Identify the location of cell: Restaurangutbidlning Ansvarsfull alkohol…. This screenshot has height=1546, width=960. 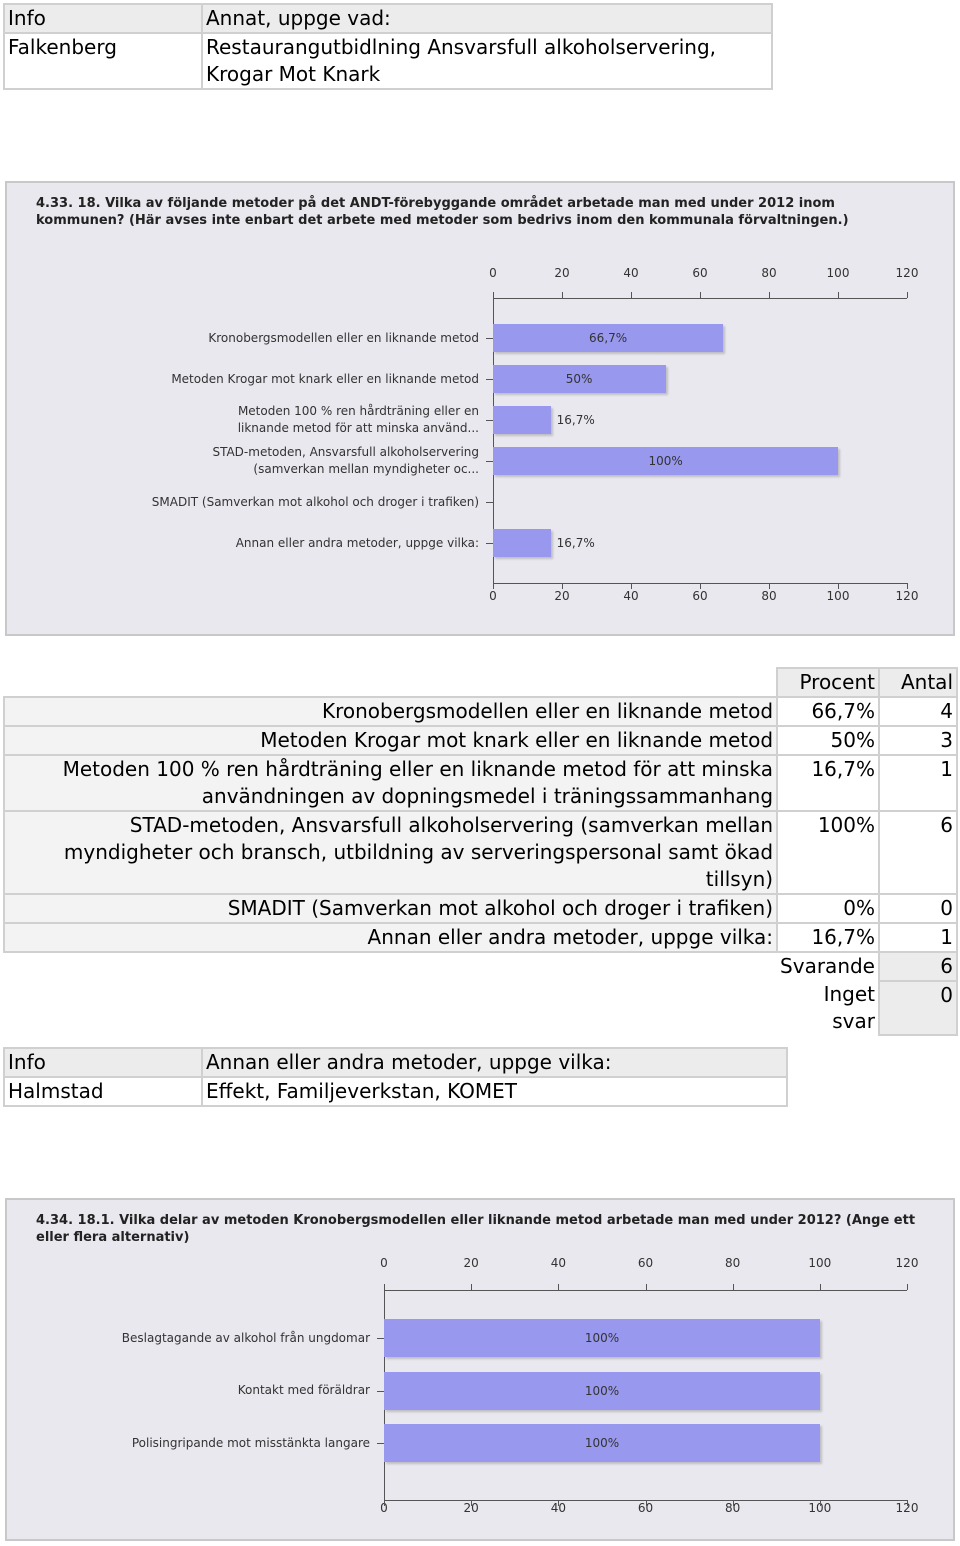
(487, 61).